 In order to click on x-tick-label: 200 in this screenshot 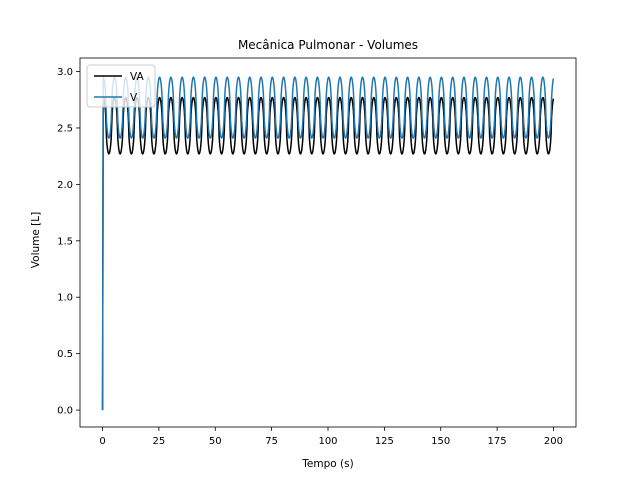, I will do `click(553, 441)`.